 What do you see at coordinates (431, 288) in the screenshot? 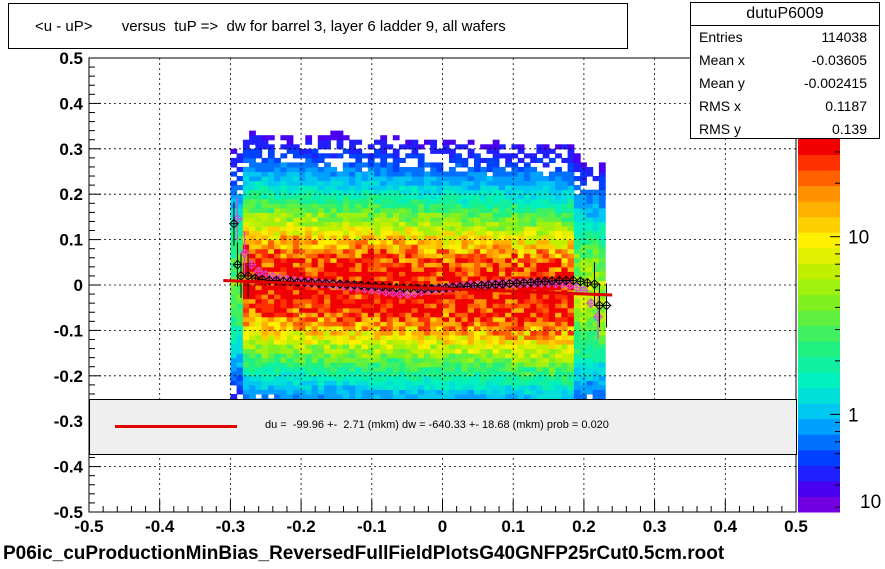
I see `profile-black-point` at bounding box center [431, 288].